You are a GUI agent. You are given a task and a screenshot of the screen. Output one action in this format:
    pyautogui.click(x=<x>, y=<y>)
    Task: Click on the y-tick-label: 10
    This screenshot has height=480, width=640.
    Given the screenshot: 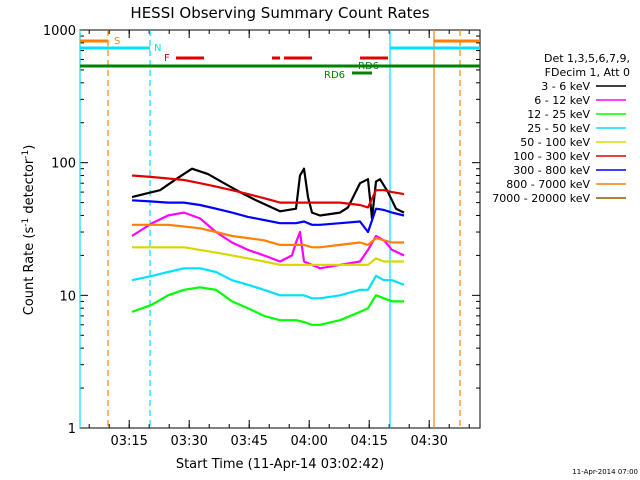 What is the action you would take?
    pyautogui.click(x=67, y=296)
    